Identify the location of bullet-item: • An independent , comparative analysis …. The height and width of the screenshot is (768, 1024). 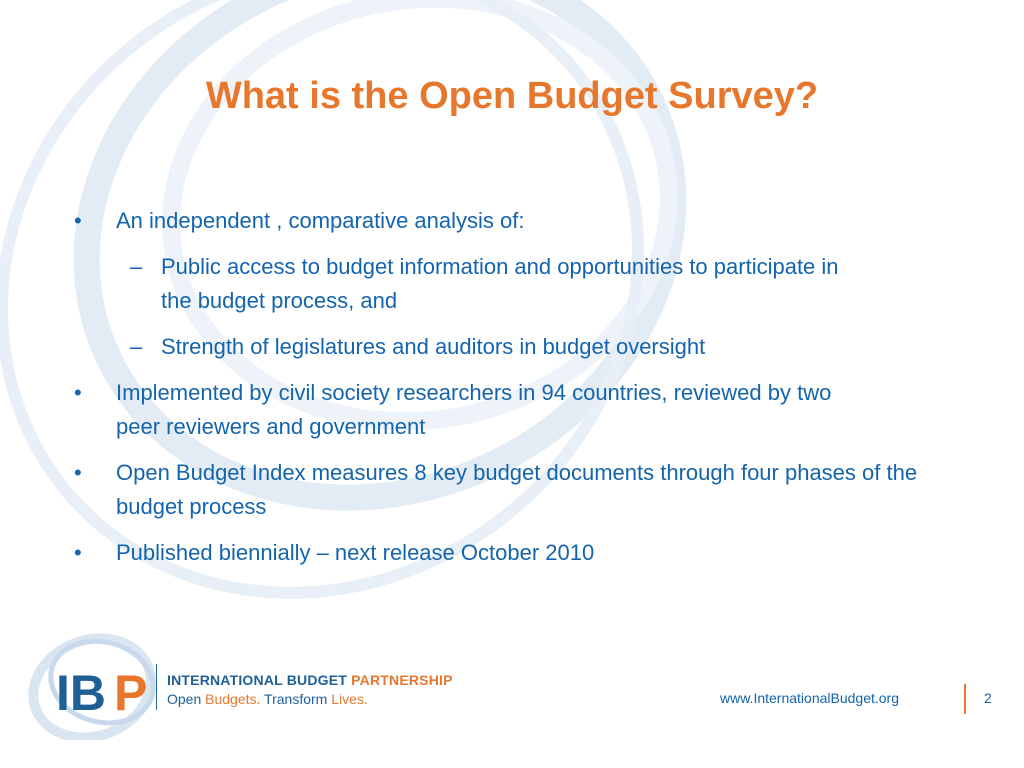
(514, 221).